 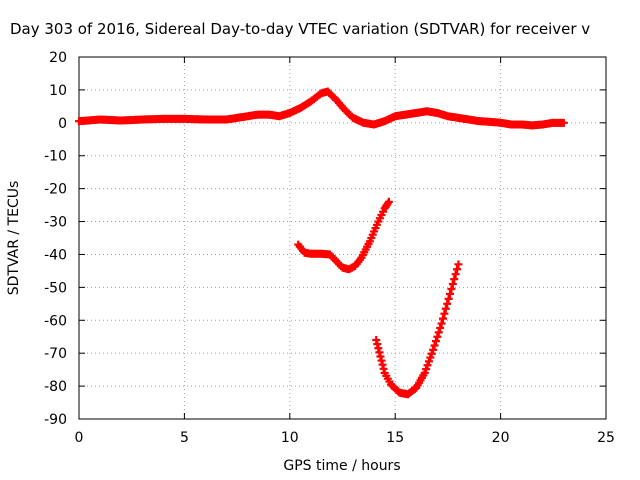 What do you see at coordinates (14, 238) in the screenshot?
I see `y-axis-label: SDTVAR / TECUs` at bounding box center [14, 238].